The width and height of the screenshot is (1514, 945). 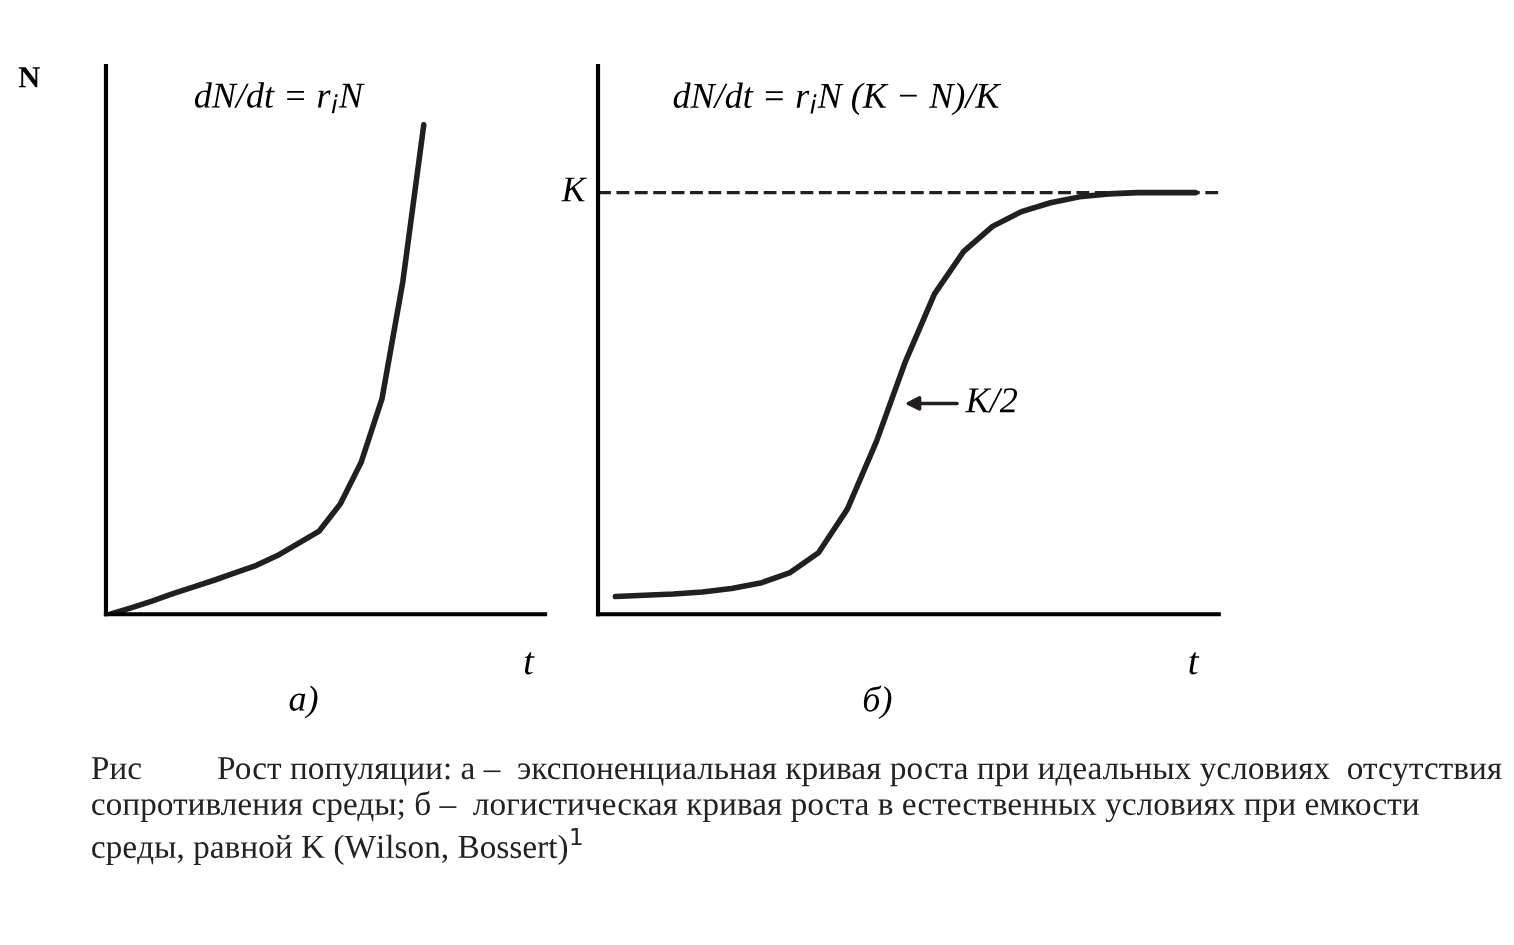 I want to click on text: Рис Рост популяции: а – экспоненциальная кривая роста при идеальных условиях отсутствия сопротивления среды; б – логистическая кривая роста в естественных условиях при емкости среды, равной K (Wilson, Bossert)$^{1}$, so click(x=796, y=811).